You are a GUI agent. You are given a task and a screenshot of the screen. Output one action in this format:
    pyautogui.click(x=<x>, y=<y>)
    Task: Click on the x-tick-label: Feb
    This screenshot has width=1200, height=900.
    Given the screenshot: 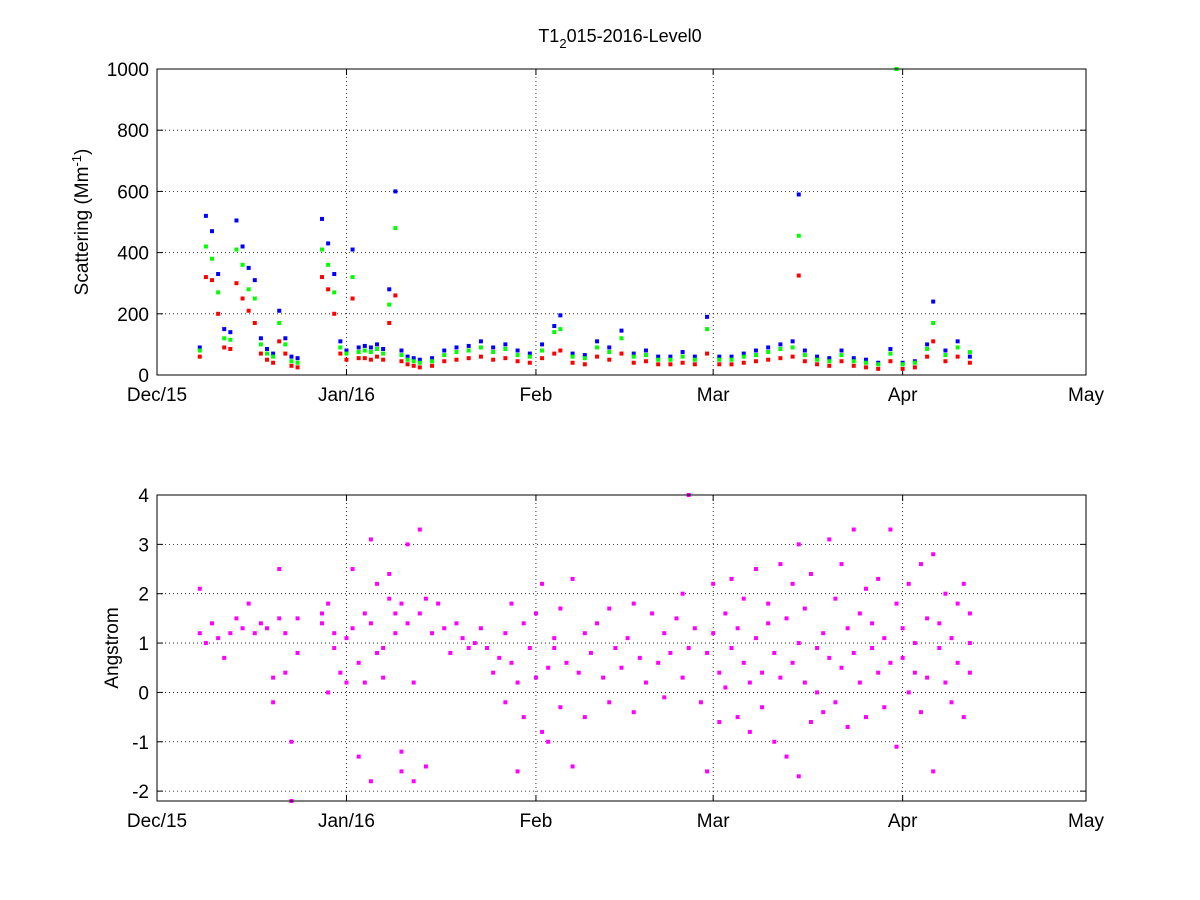 What is the action you would take?
    pyautogui.click(x=536, y=395)
    